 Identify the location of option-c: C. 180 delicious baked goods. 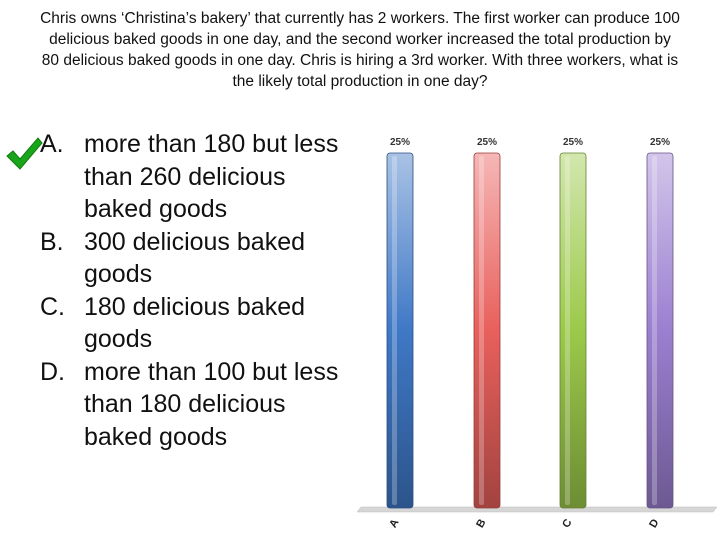
(200, 323).